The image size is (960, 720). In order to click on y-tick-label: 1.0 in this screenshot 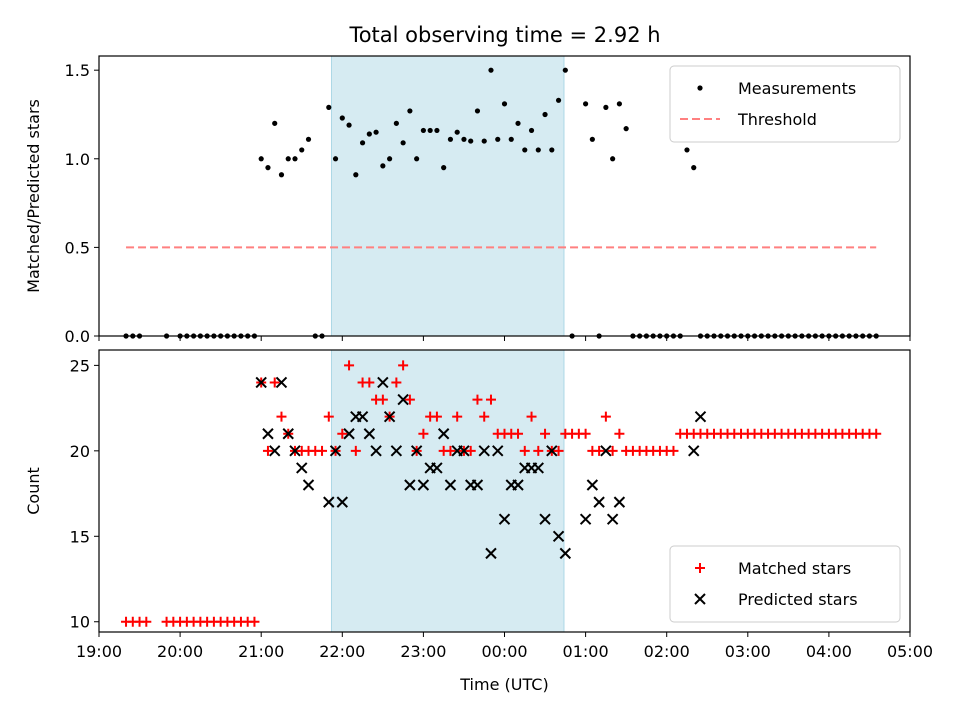, I will do `click(77, 159)`.